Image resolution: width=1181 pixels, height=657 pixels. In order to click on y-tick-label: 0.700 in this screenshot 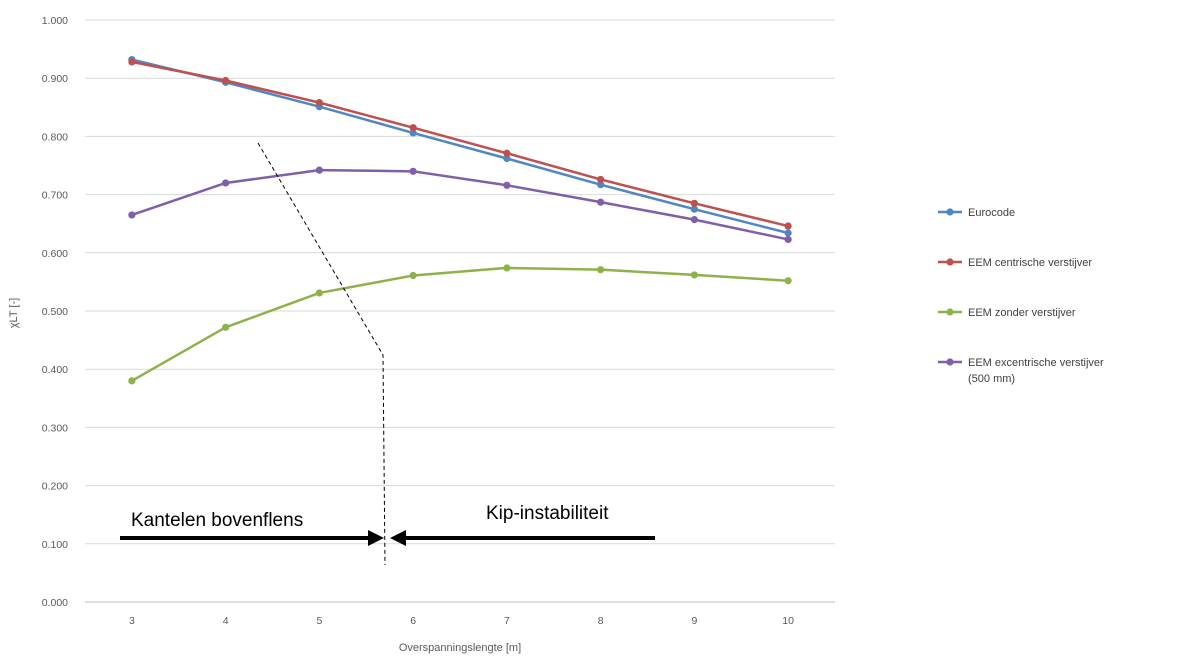, I will do `click(55, 196)`.